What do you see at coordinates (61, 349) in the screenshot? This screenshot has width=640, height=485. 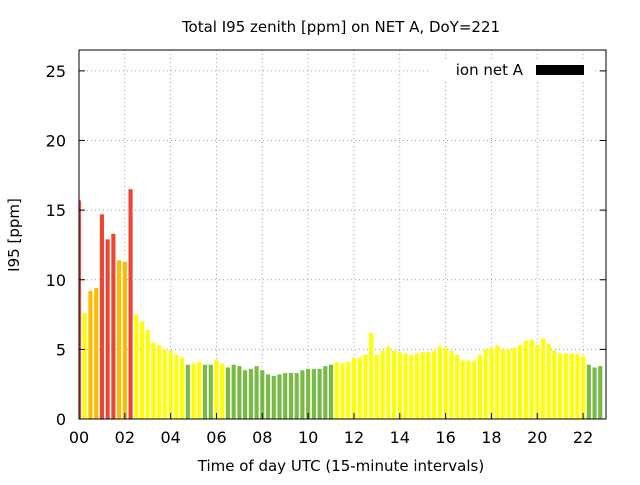 I see `y-tick-label: 5` at bounding box center [61, 349].